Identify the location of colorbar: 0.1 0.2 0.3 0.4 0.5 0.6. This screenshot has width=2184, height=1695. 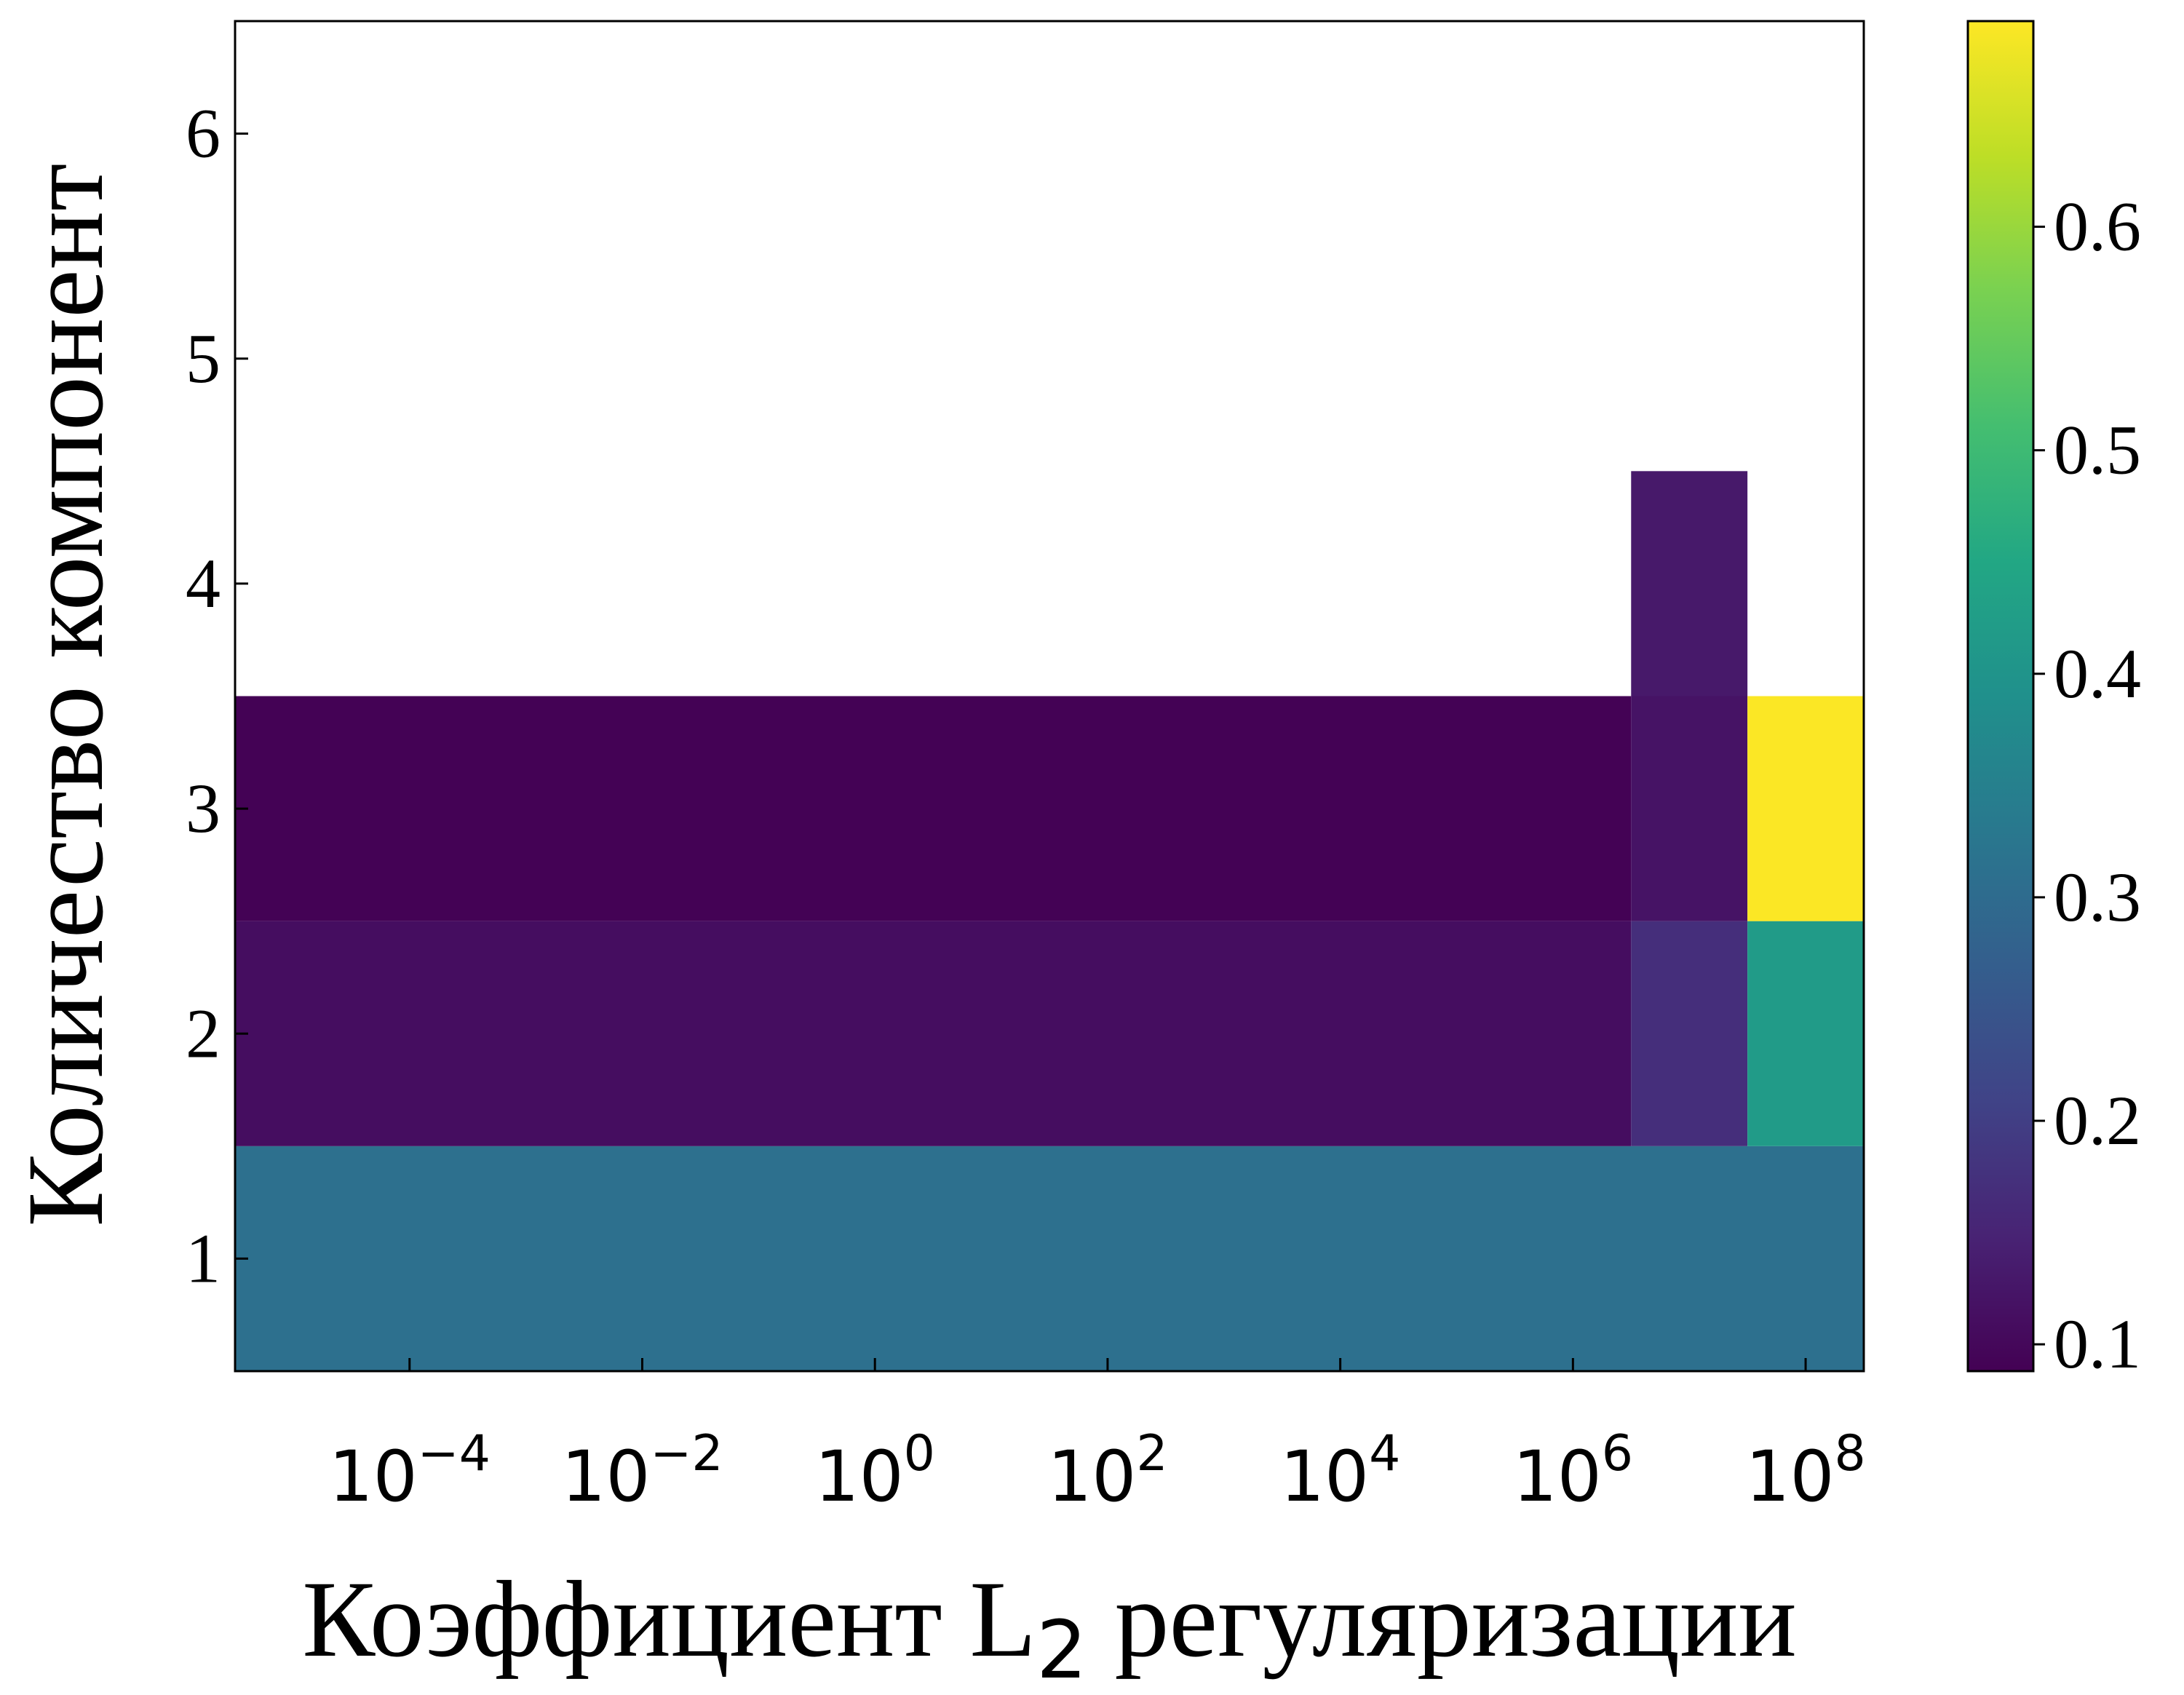
(2053, 701).